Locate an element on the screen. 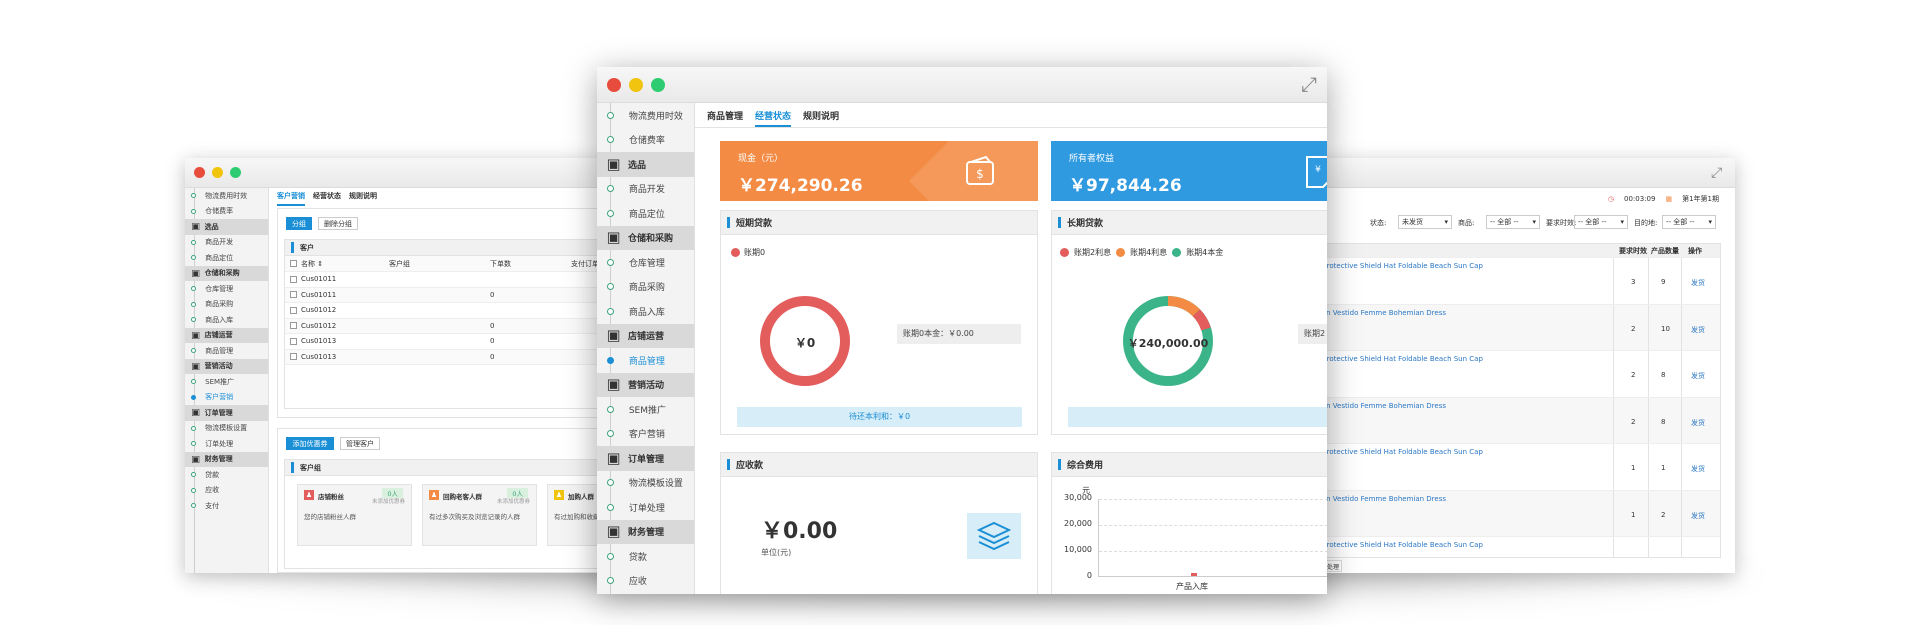 This screenshot has width=1919, height=625. select-all-checkbox is located at coordinates (293, 263).